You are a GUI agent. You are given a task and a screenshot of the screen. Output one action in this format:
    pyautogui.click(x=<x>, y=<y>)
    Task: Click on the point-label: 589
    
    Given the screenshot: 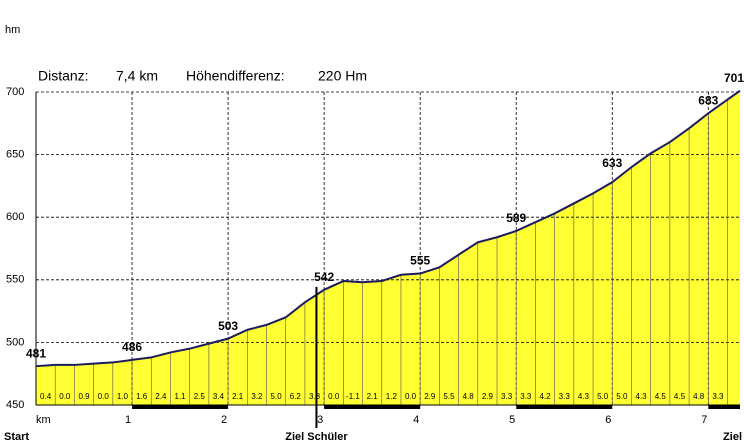 What is the action you would take?
    pyautogui.click(x=516, y=218)
    